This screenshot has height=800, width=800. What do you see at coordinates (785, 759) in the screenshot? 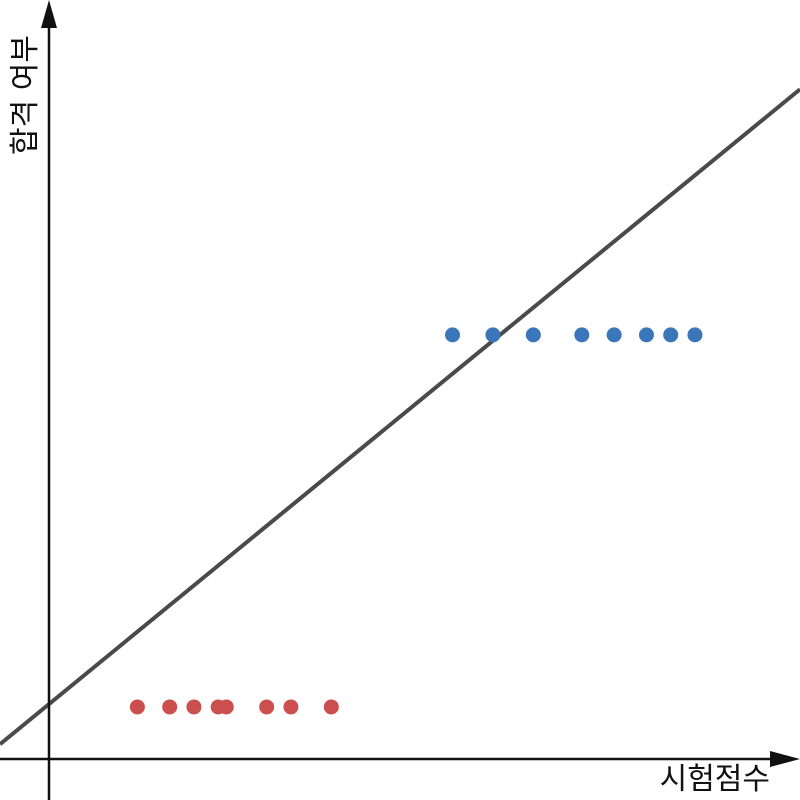
I see `x-axis-arrowhead` at bounding box center [785, 759].